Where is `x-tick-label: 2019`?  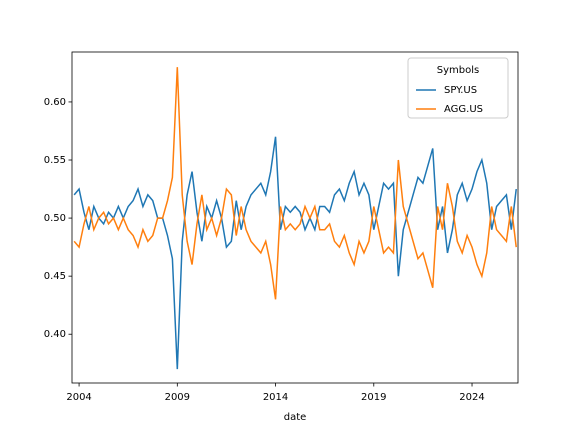 x-tick-label: 2019 is located at coordinates (373, 397).